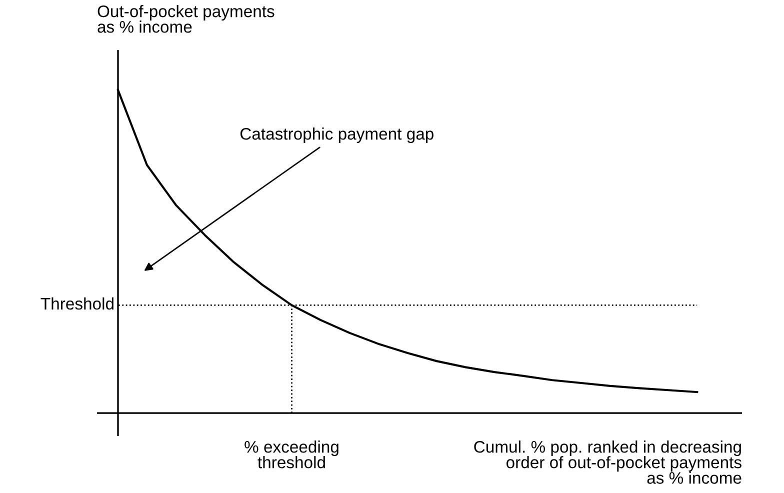 This screenshot has height=493, width=784. Describe the element at coordinates (608, 462) in the screenshot. I see `x-axis-title: Cumul. % pop. ranked in decreasing order of out-of-pocket payments as % income` at that location.